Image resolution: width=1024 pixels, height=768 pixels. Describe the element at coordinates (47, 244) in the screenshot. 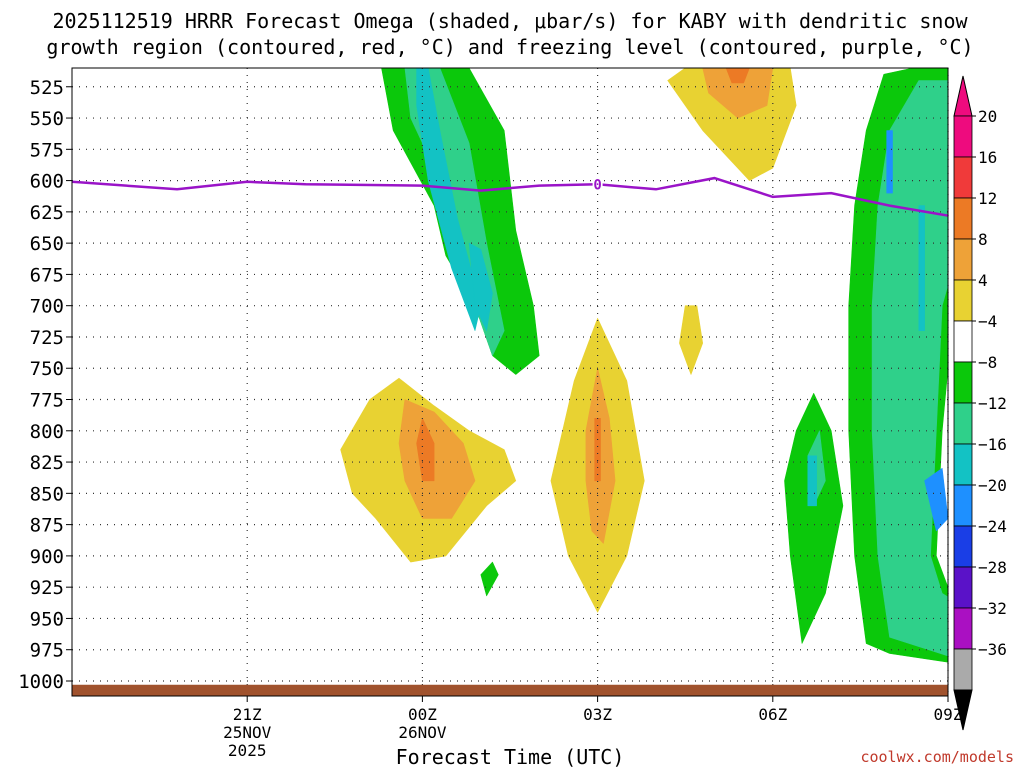

I see `y-tick-label: 650` at that location.